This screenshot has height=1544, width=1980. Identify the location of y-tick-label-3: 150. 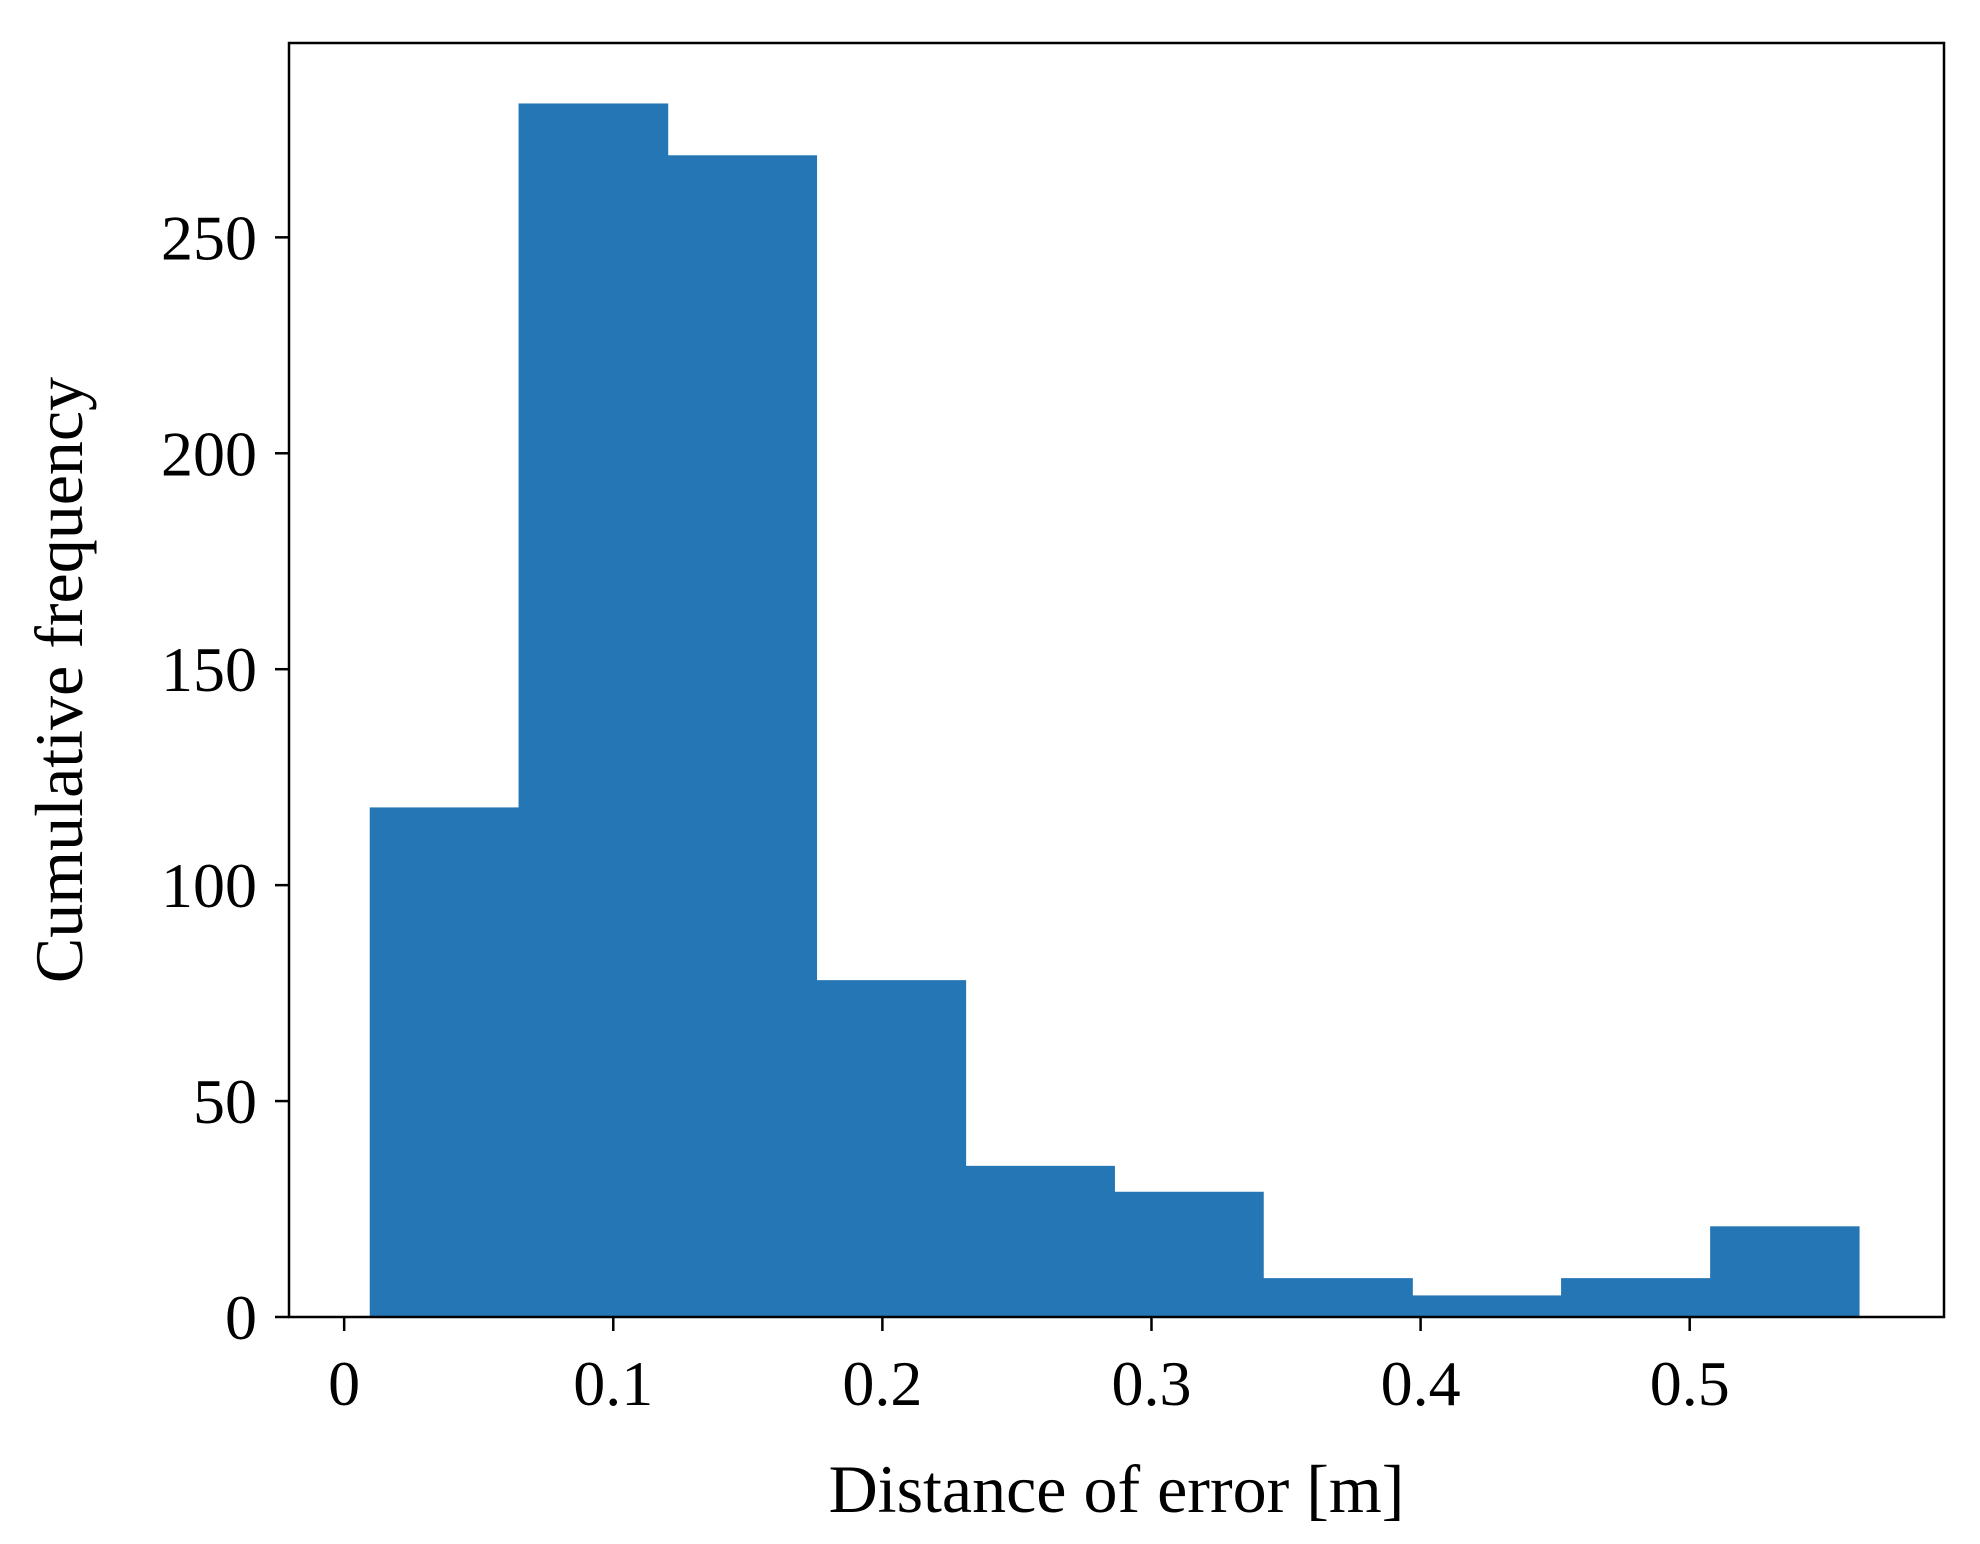
(209, 669).